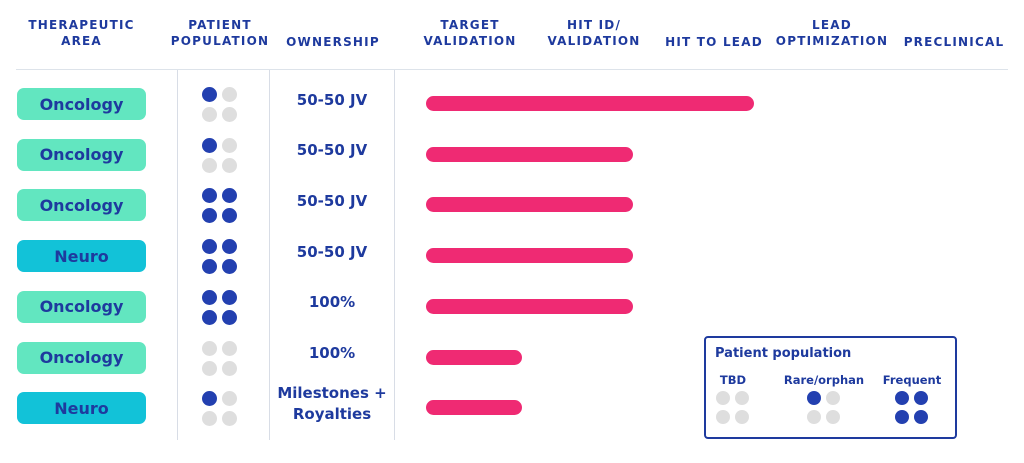  Describe the element at coordinates (594, 25) in the screenshot. I see `header-hit-id-validation-line1: HIT ID/` at that location.